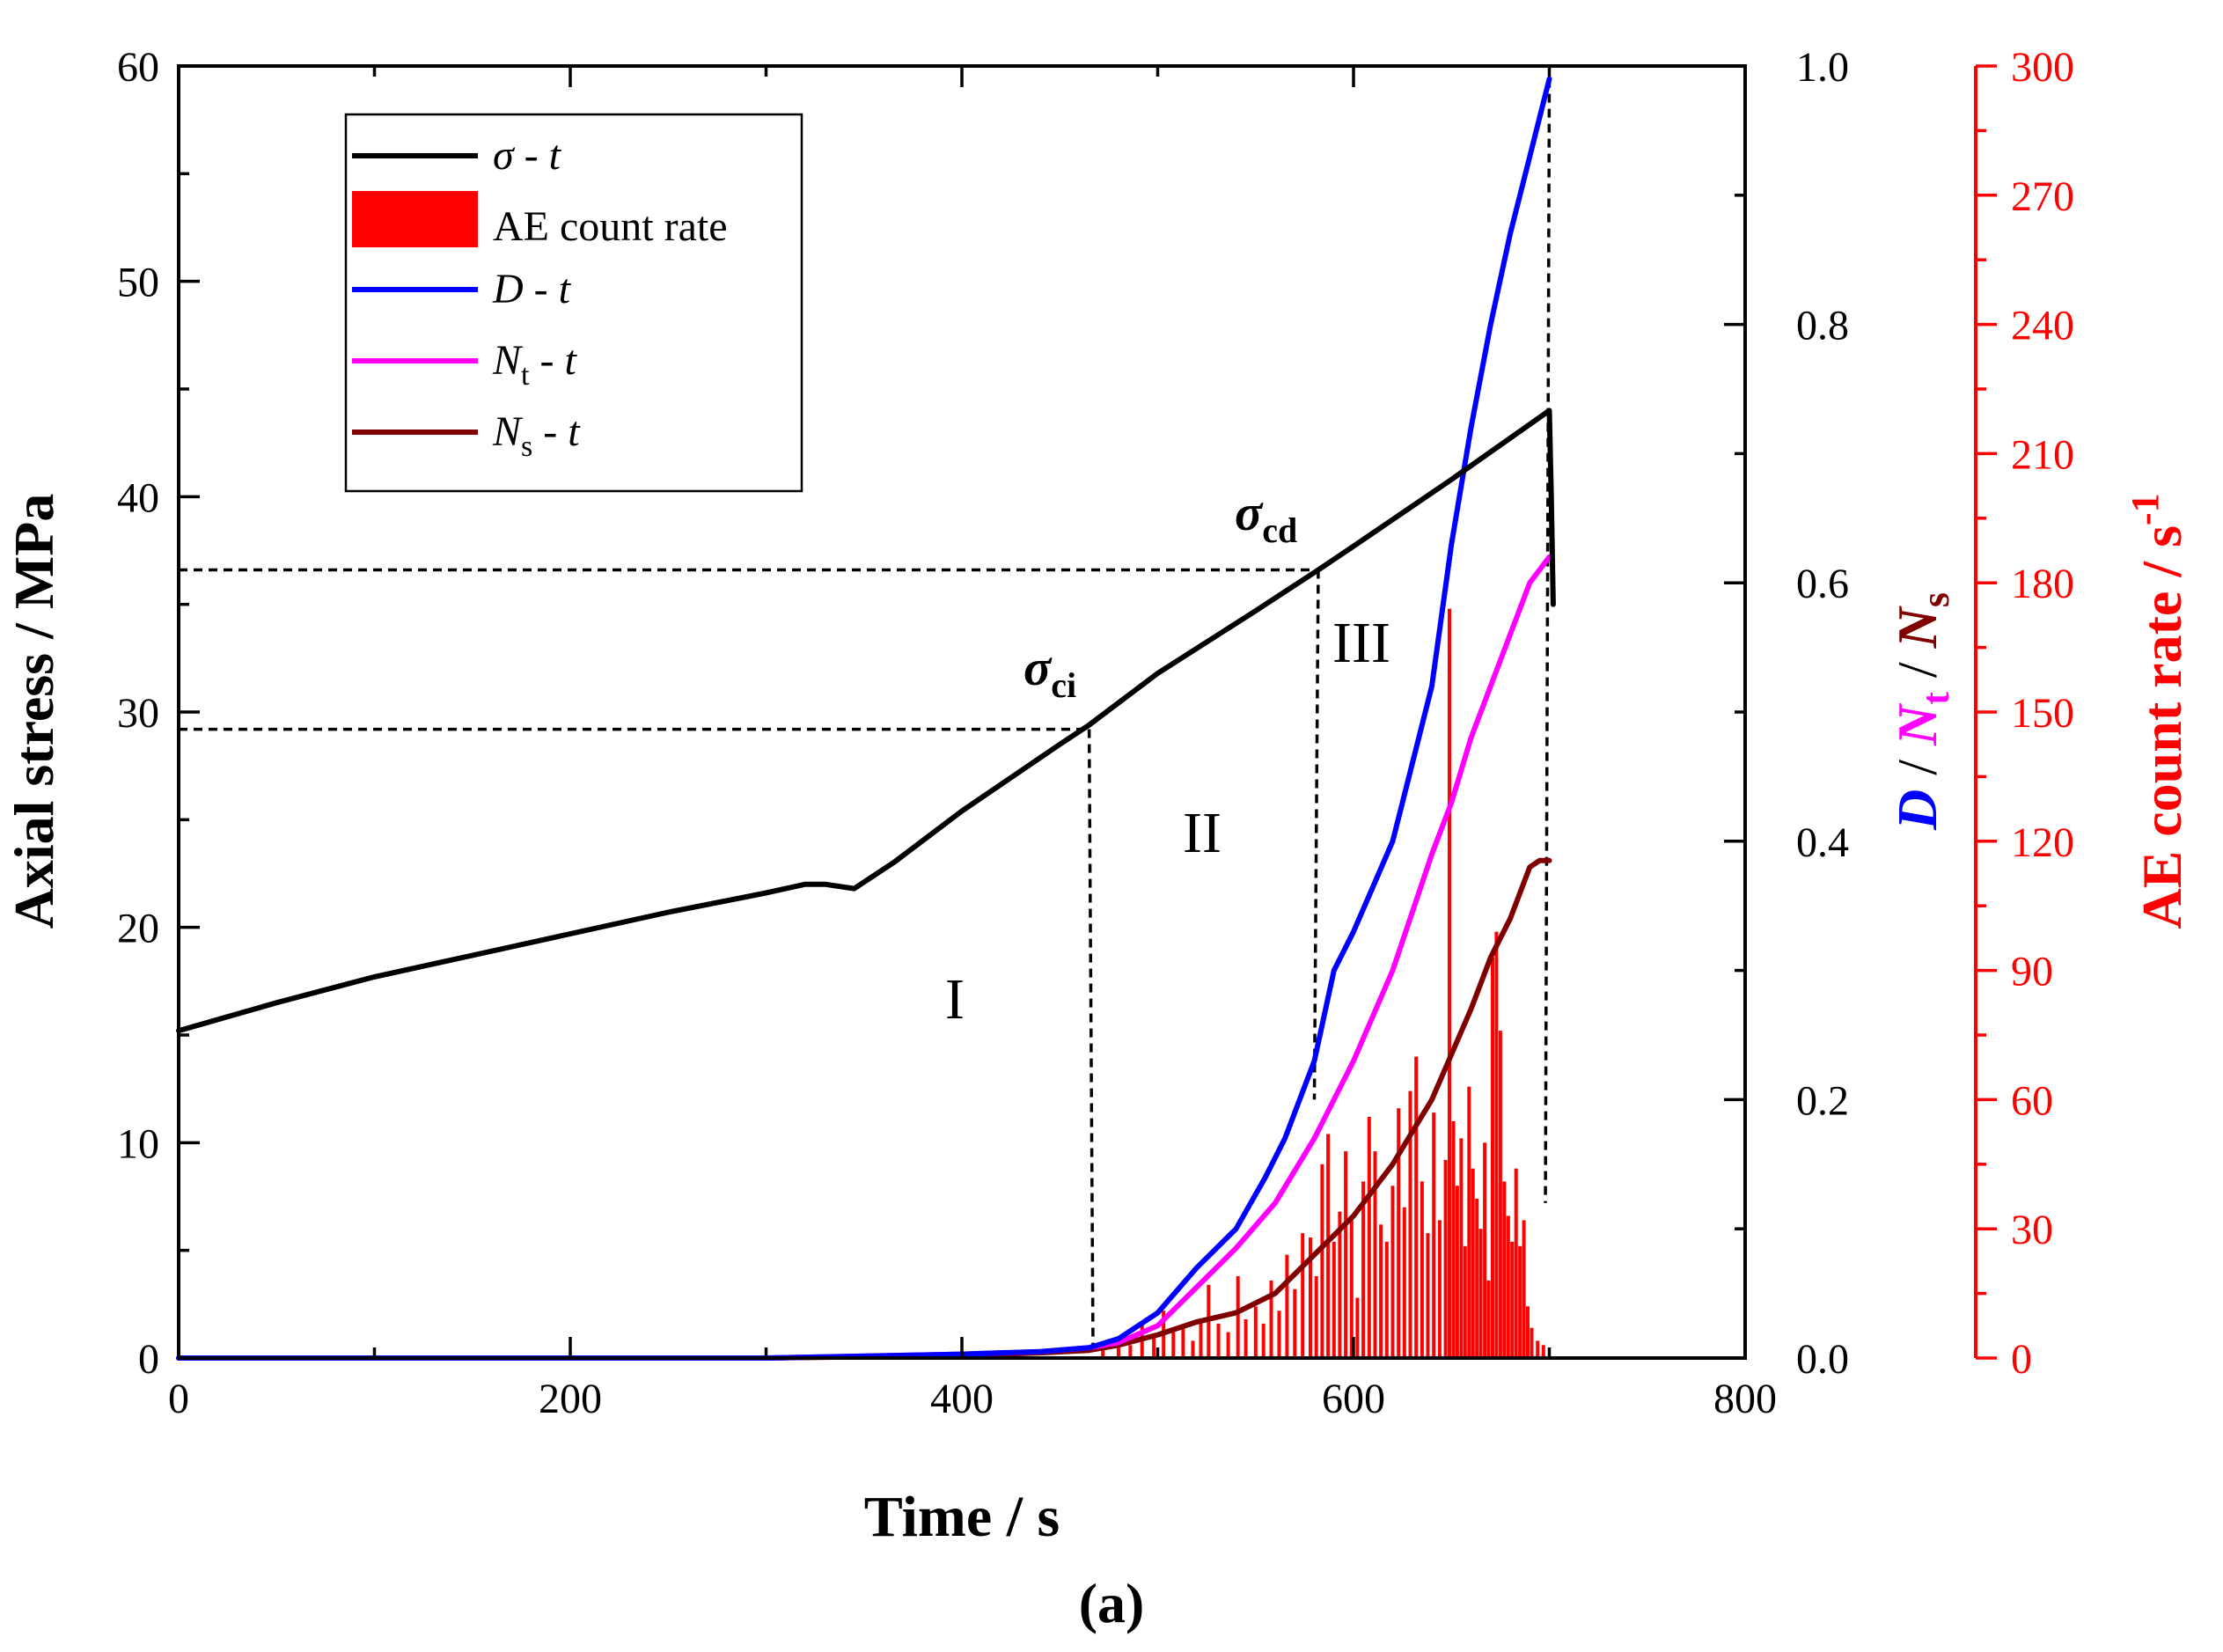 The width and height of the screenshot is (2223, 1652). Describe the element at coordinates (2032, 1230) in the screenshot. I see `y-right-tick-label: 30` at that location.